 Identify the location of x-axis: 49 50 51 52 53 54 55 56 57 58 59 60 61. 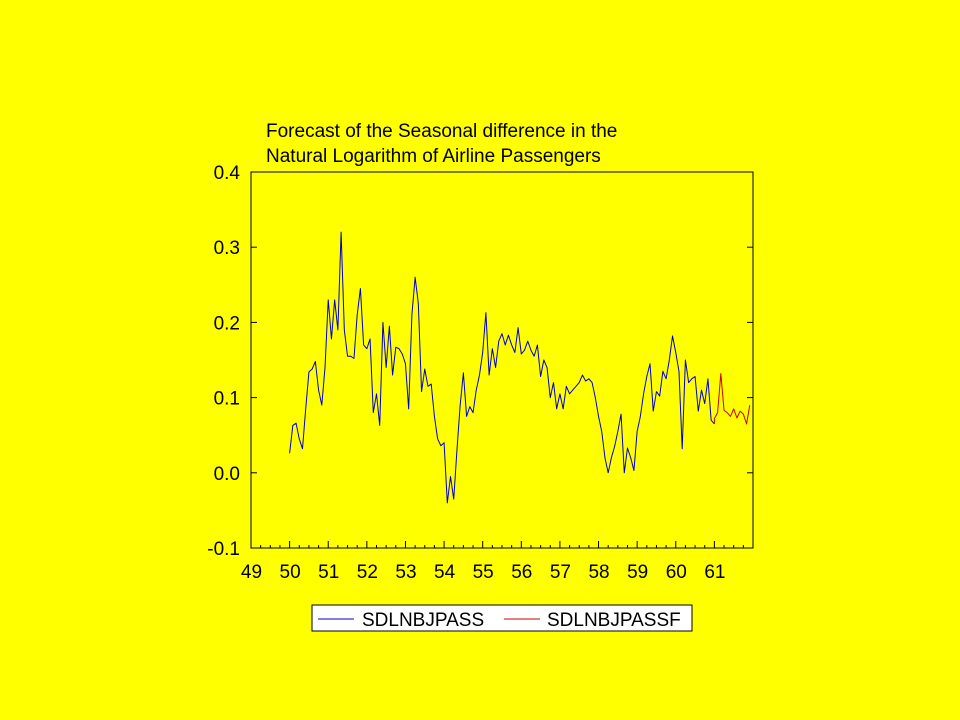
(497, 562).